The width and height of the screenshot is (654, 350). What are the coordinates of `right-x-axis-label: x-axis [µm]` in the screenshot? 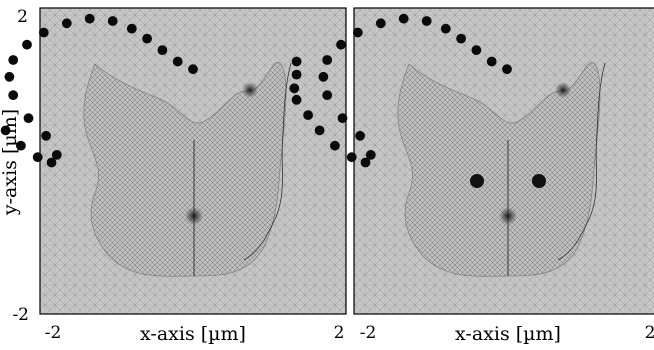 It's located at (508, 334).